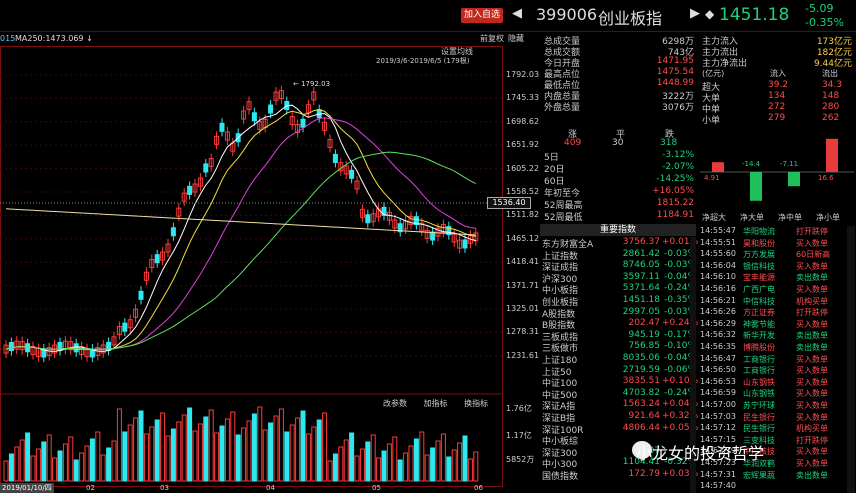 This screenshot has height=493, width=856. What do you see at coordinates (516, 38) in the screenshot?
I see `hide-button: 隐藏` at bounding box center [516, 38].